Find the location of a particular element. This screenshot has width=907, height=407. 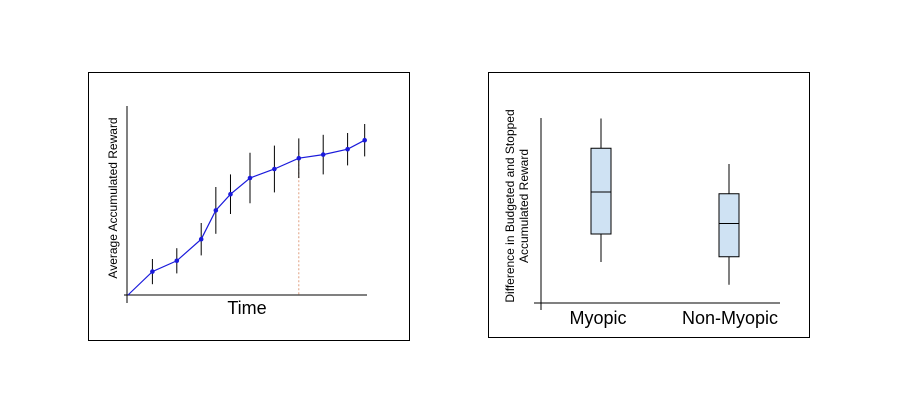

error-bars is located at coordinates (258, 204).